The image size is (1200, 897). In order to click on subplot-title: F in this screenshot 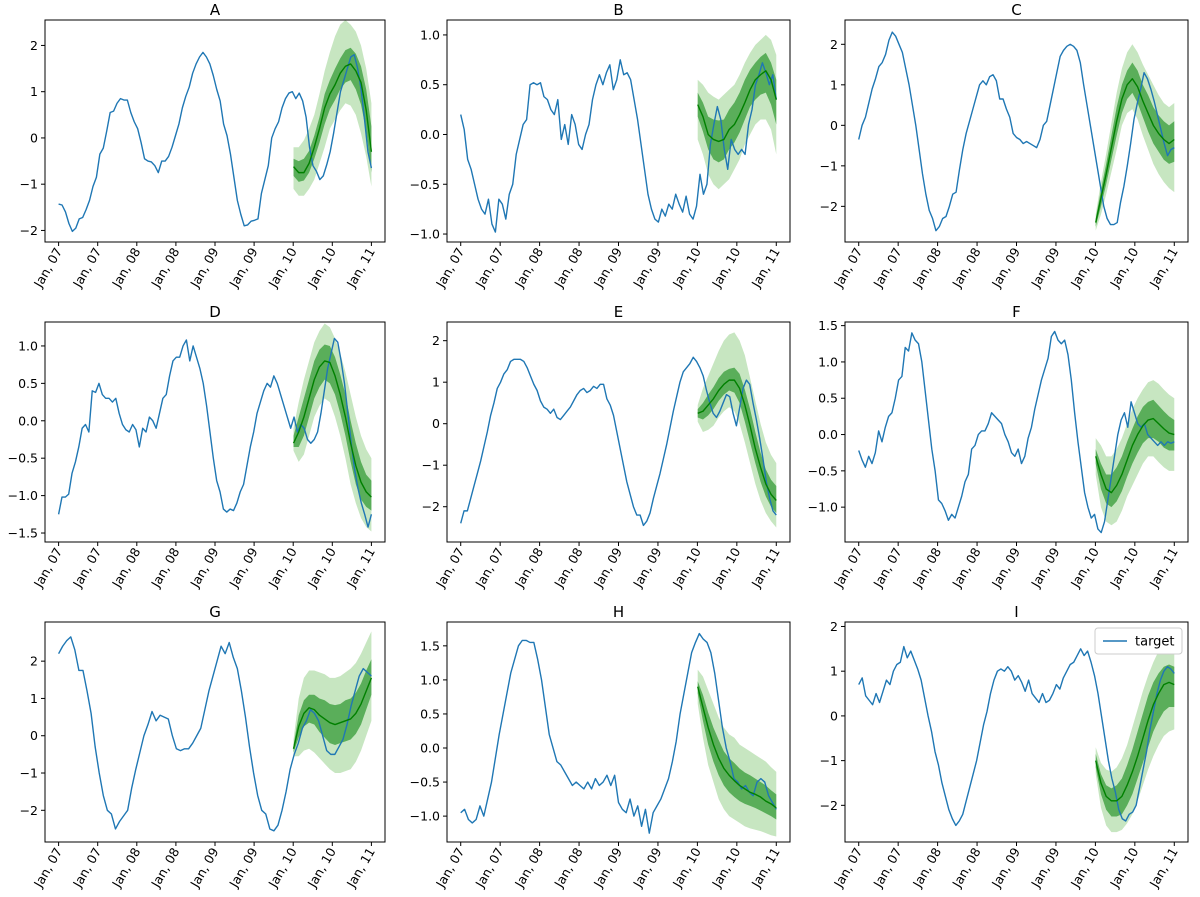, I will do `click(1016, 312)`.